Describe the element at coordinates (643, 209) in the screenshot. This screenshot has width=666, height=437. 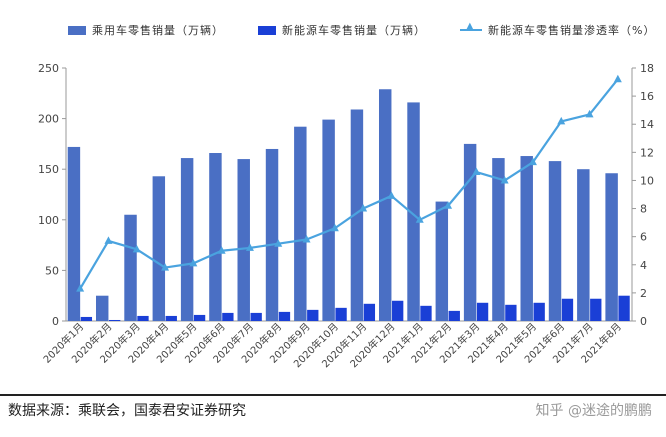
I see `y-right-tick-label: 8` at that location.